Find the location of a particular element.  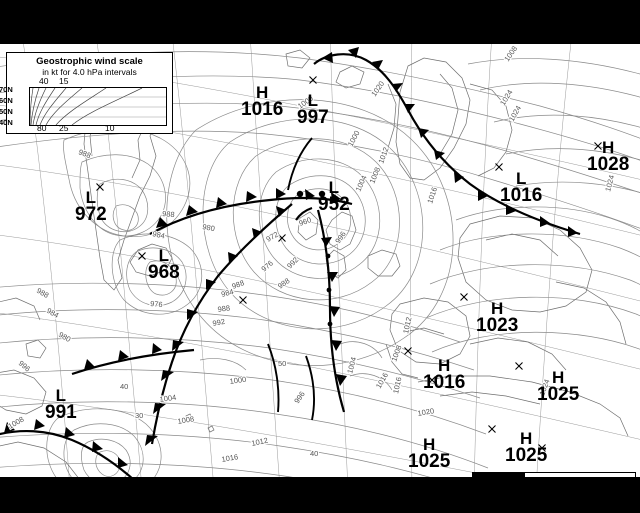

pressure-centre-h-1016-top: H 1016 is located at coordinates (262, 101).